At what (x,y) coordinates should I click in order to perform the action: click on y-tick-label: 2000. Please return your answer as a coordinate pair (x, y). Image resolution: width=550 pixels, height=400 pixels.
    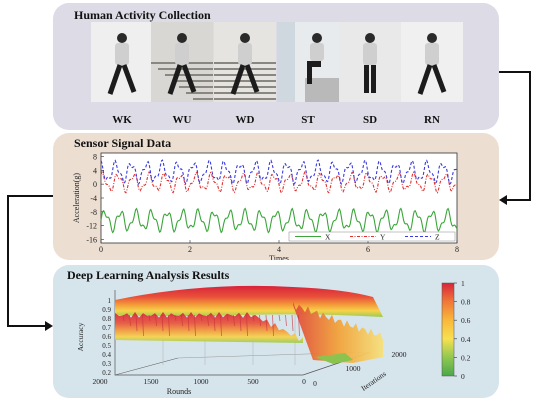
    Looking at the image, I should click on (399, 354).